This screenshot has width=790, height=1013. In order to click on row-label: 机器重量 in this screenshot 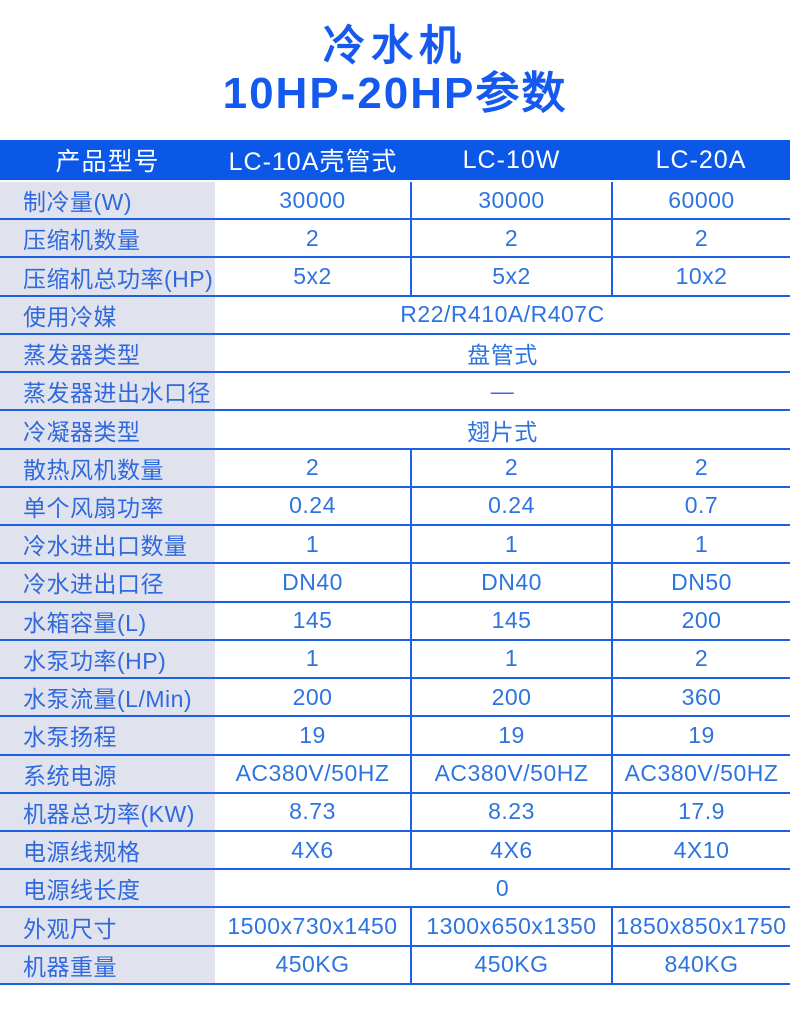, I will do `click(107, 965)`.